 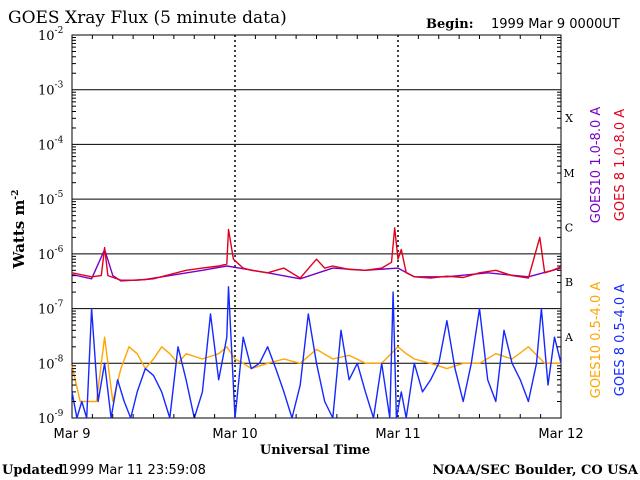 What do you see at coordinates (59, 250) in the screenshot?
I see `y-tick-exponent: -6` at bounding box center [59, 250].